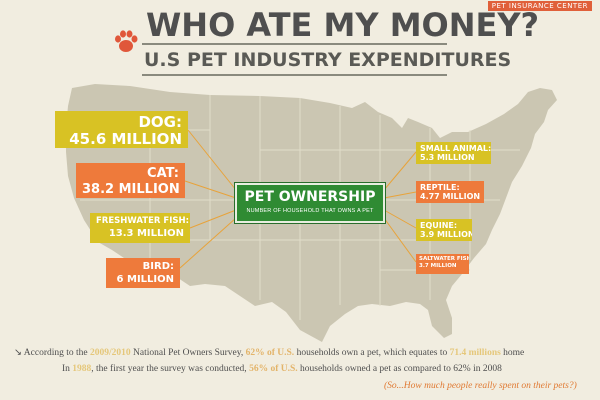 This screenshot has height=400, width=600. Describe the element at coordinates (455, 148) in the screenshot. I see `stat-small-animal-name: SMALL ANIMAL:` at that location.